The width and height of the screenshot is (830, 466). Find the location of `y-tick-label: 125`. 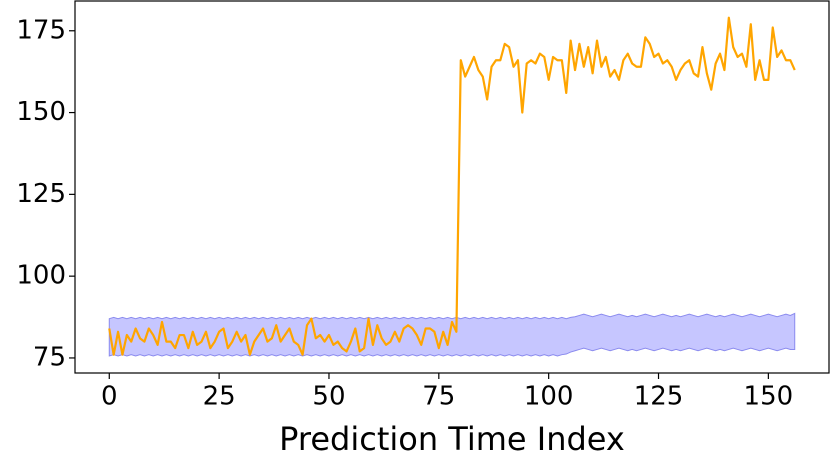

y-tick-label: 125 is located at coordinates (41, 194).